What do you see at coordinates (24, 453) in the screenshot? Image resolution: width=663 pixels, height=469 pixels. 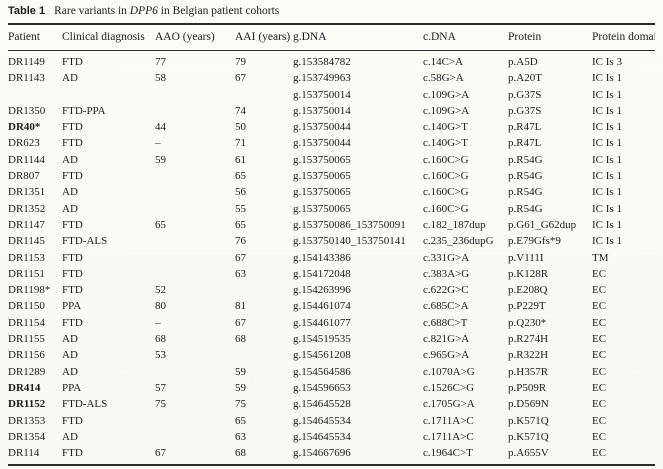 I see `cell-patient: DR114` at bounding box center [24, 453].